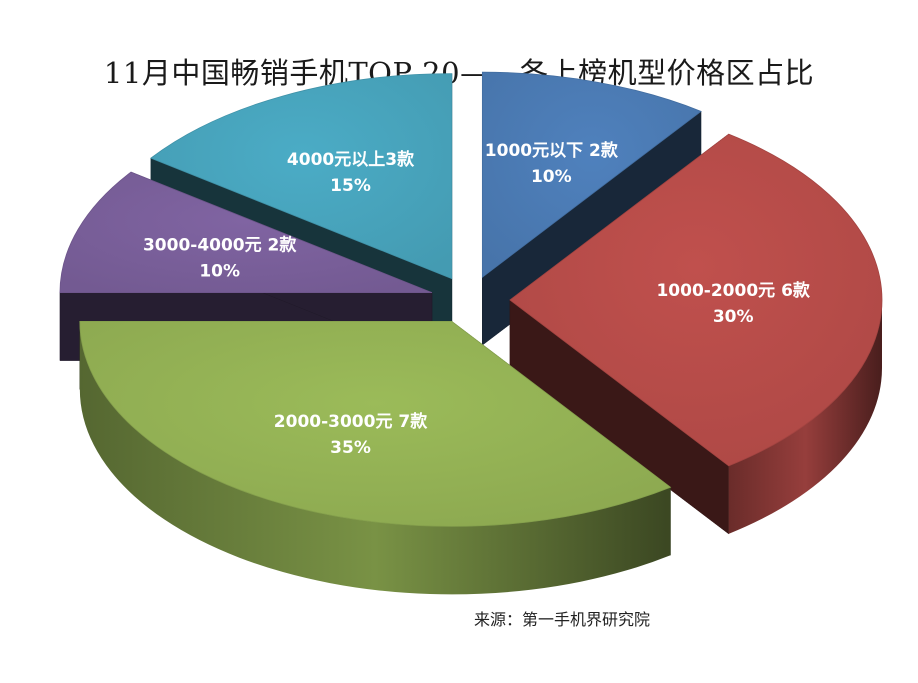  I want to click on slice-percent-3: 35%, so click(350, 448).